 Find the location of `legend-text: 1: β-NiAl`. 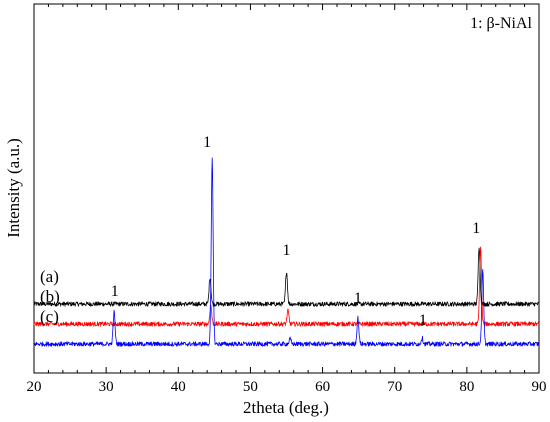

legend-text: 1: β-NiAl is located at coordinates (501, 23).